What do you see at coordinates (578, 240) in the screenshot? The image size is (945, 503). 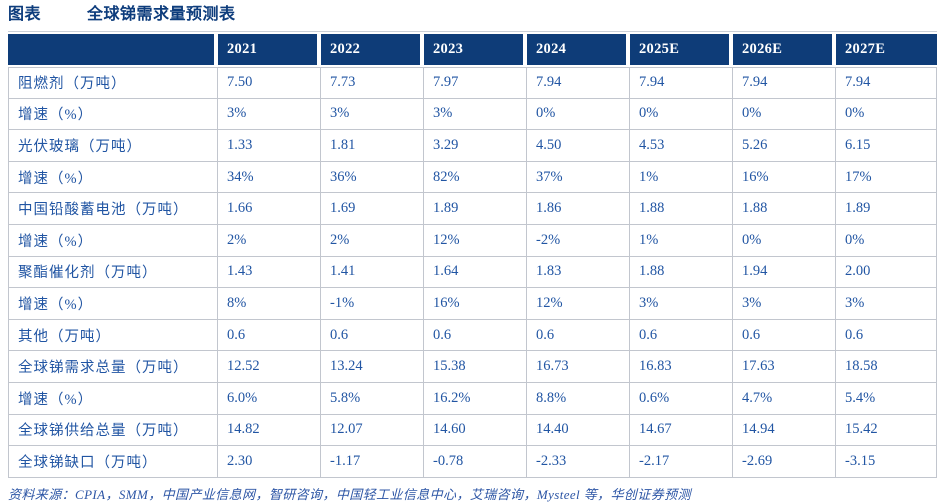 I see `row-value: -2%` at bounding box center [578, 240].